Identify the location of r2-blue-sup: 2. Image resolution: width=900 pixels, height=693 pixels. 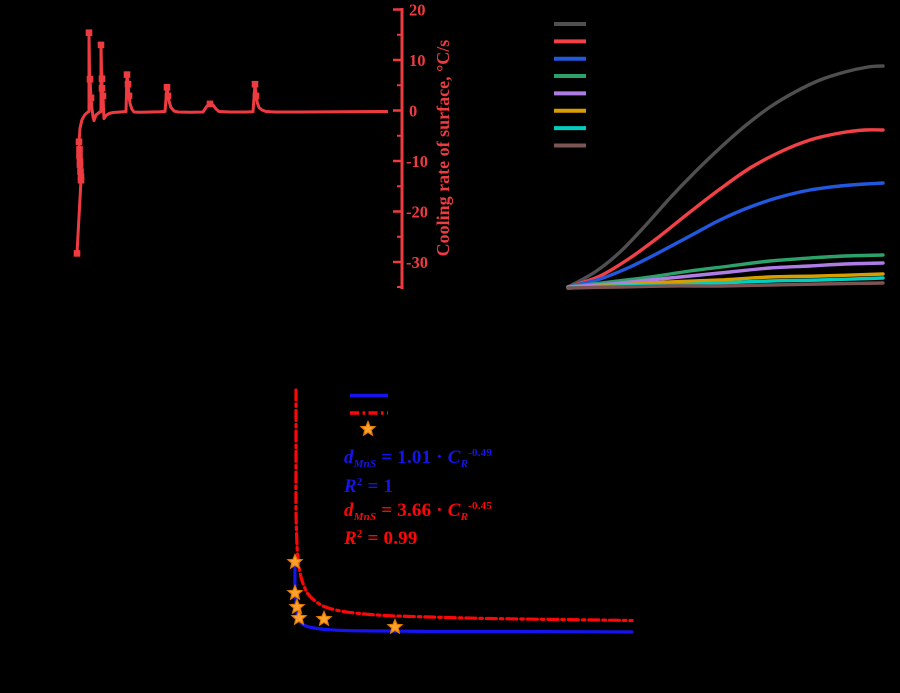
(359, 482).